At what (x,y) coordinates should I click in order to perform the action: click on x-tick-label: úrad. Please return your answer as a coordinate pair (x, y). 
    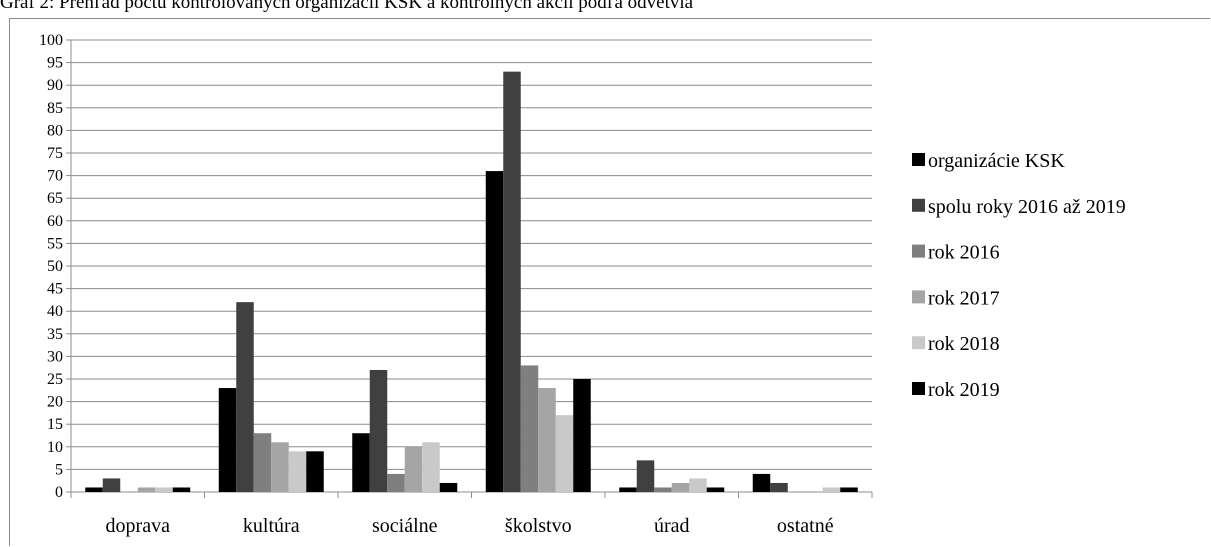
    Looking at the image, I should click on (672, 526).